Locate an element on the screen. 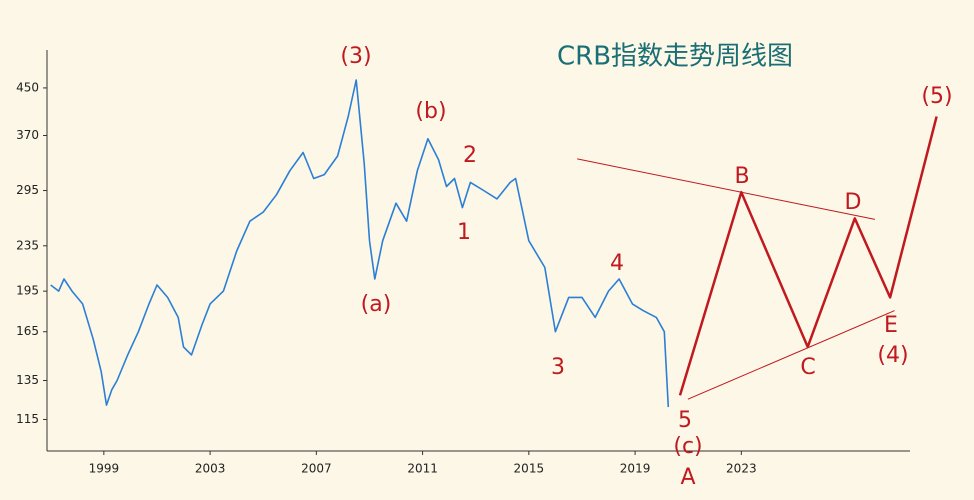 The height and width of the screenshot is (500, 974). annotation: (a) is located at coordinates (376, 304).